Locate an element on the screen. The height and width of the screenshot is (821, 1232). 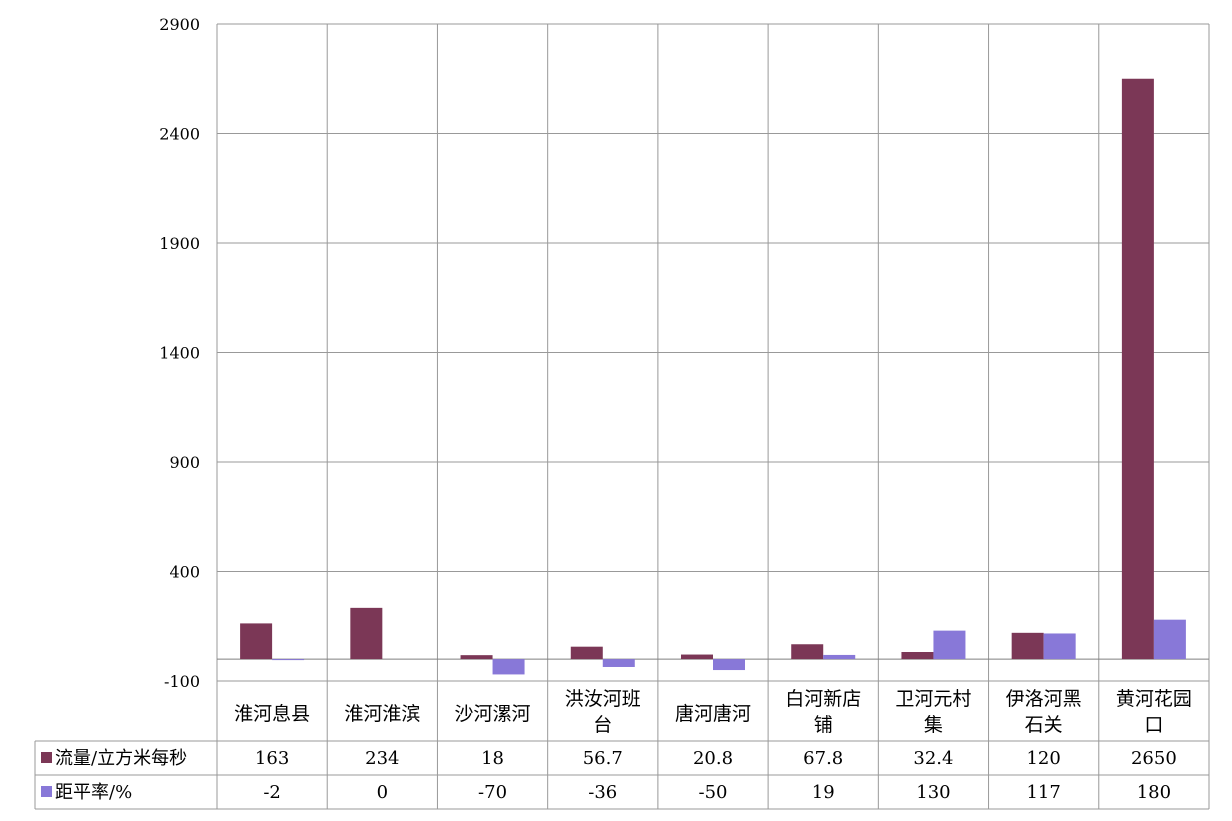
table-value: 234 is located at coordinates (382, 758).